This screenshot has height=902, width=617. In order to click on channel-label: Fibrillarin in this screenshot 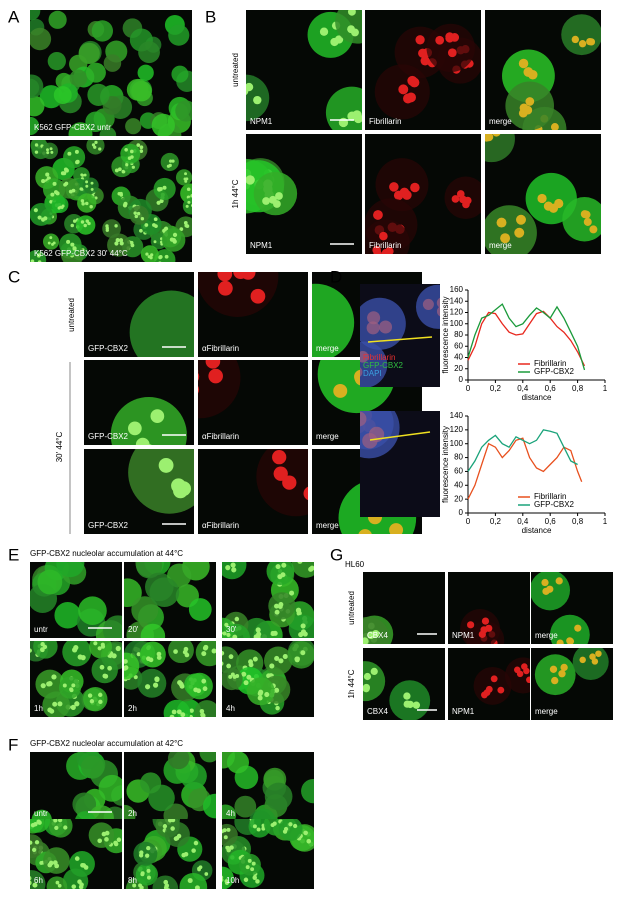, I will do `click(385, 245)`.